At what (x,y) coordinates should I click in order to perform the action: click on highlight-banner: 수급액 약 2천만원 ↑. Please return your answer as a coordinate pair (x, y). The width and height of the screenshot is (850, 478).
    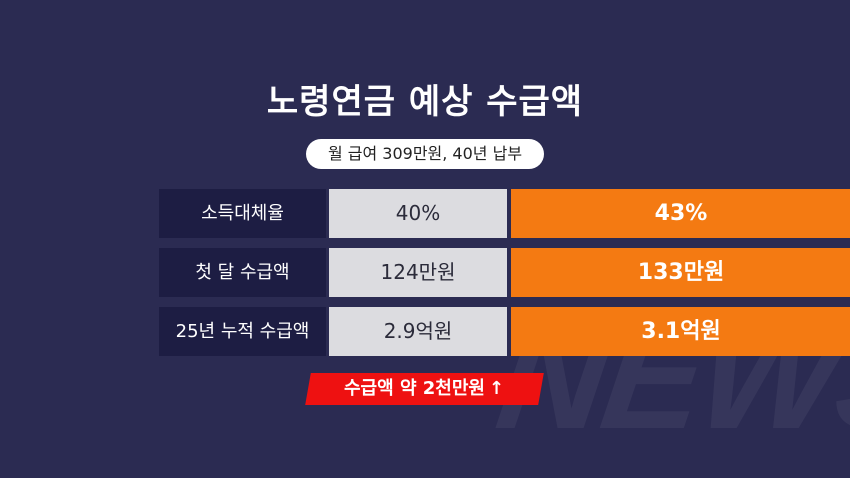
    Looking at the image, I should click on (424, 389).